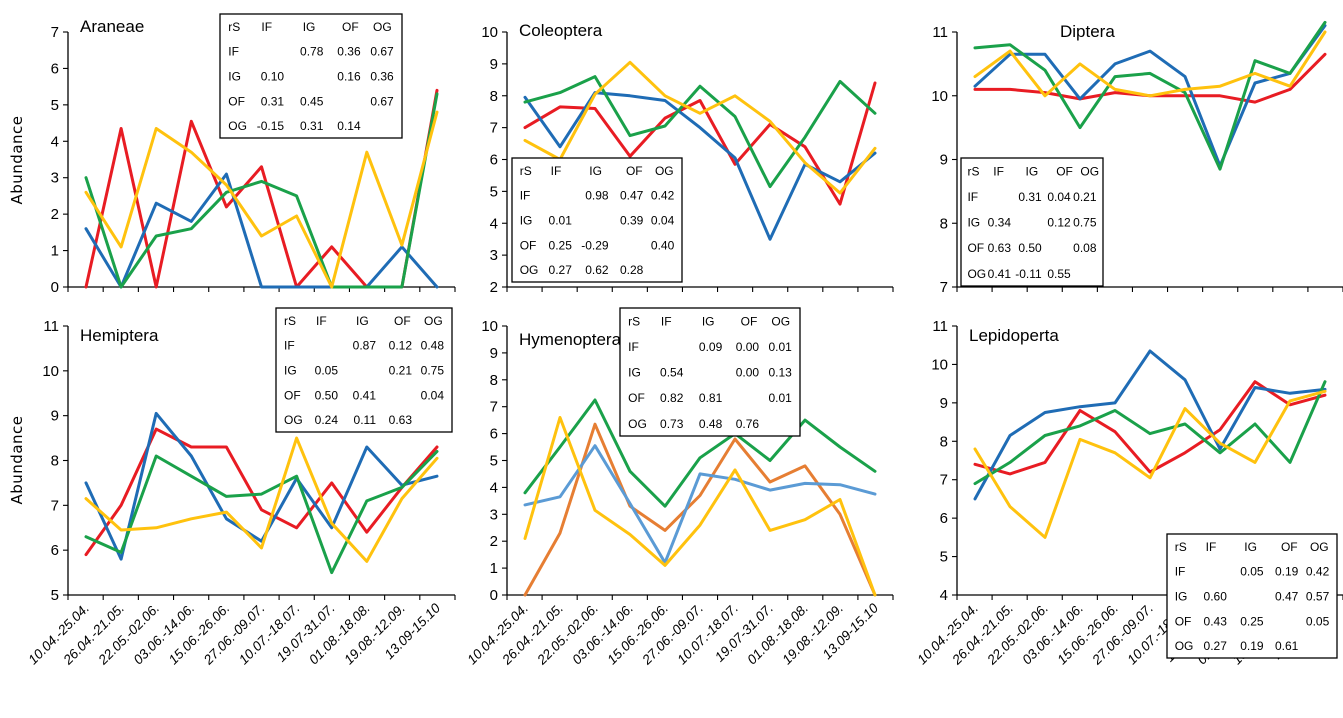 The height and width of the screenshot is (718, 1343). Describe the element at coordinates (632, 270) in the screenshot. I see `table-cell: 0.28` at that location.